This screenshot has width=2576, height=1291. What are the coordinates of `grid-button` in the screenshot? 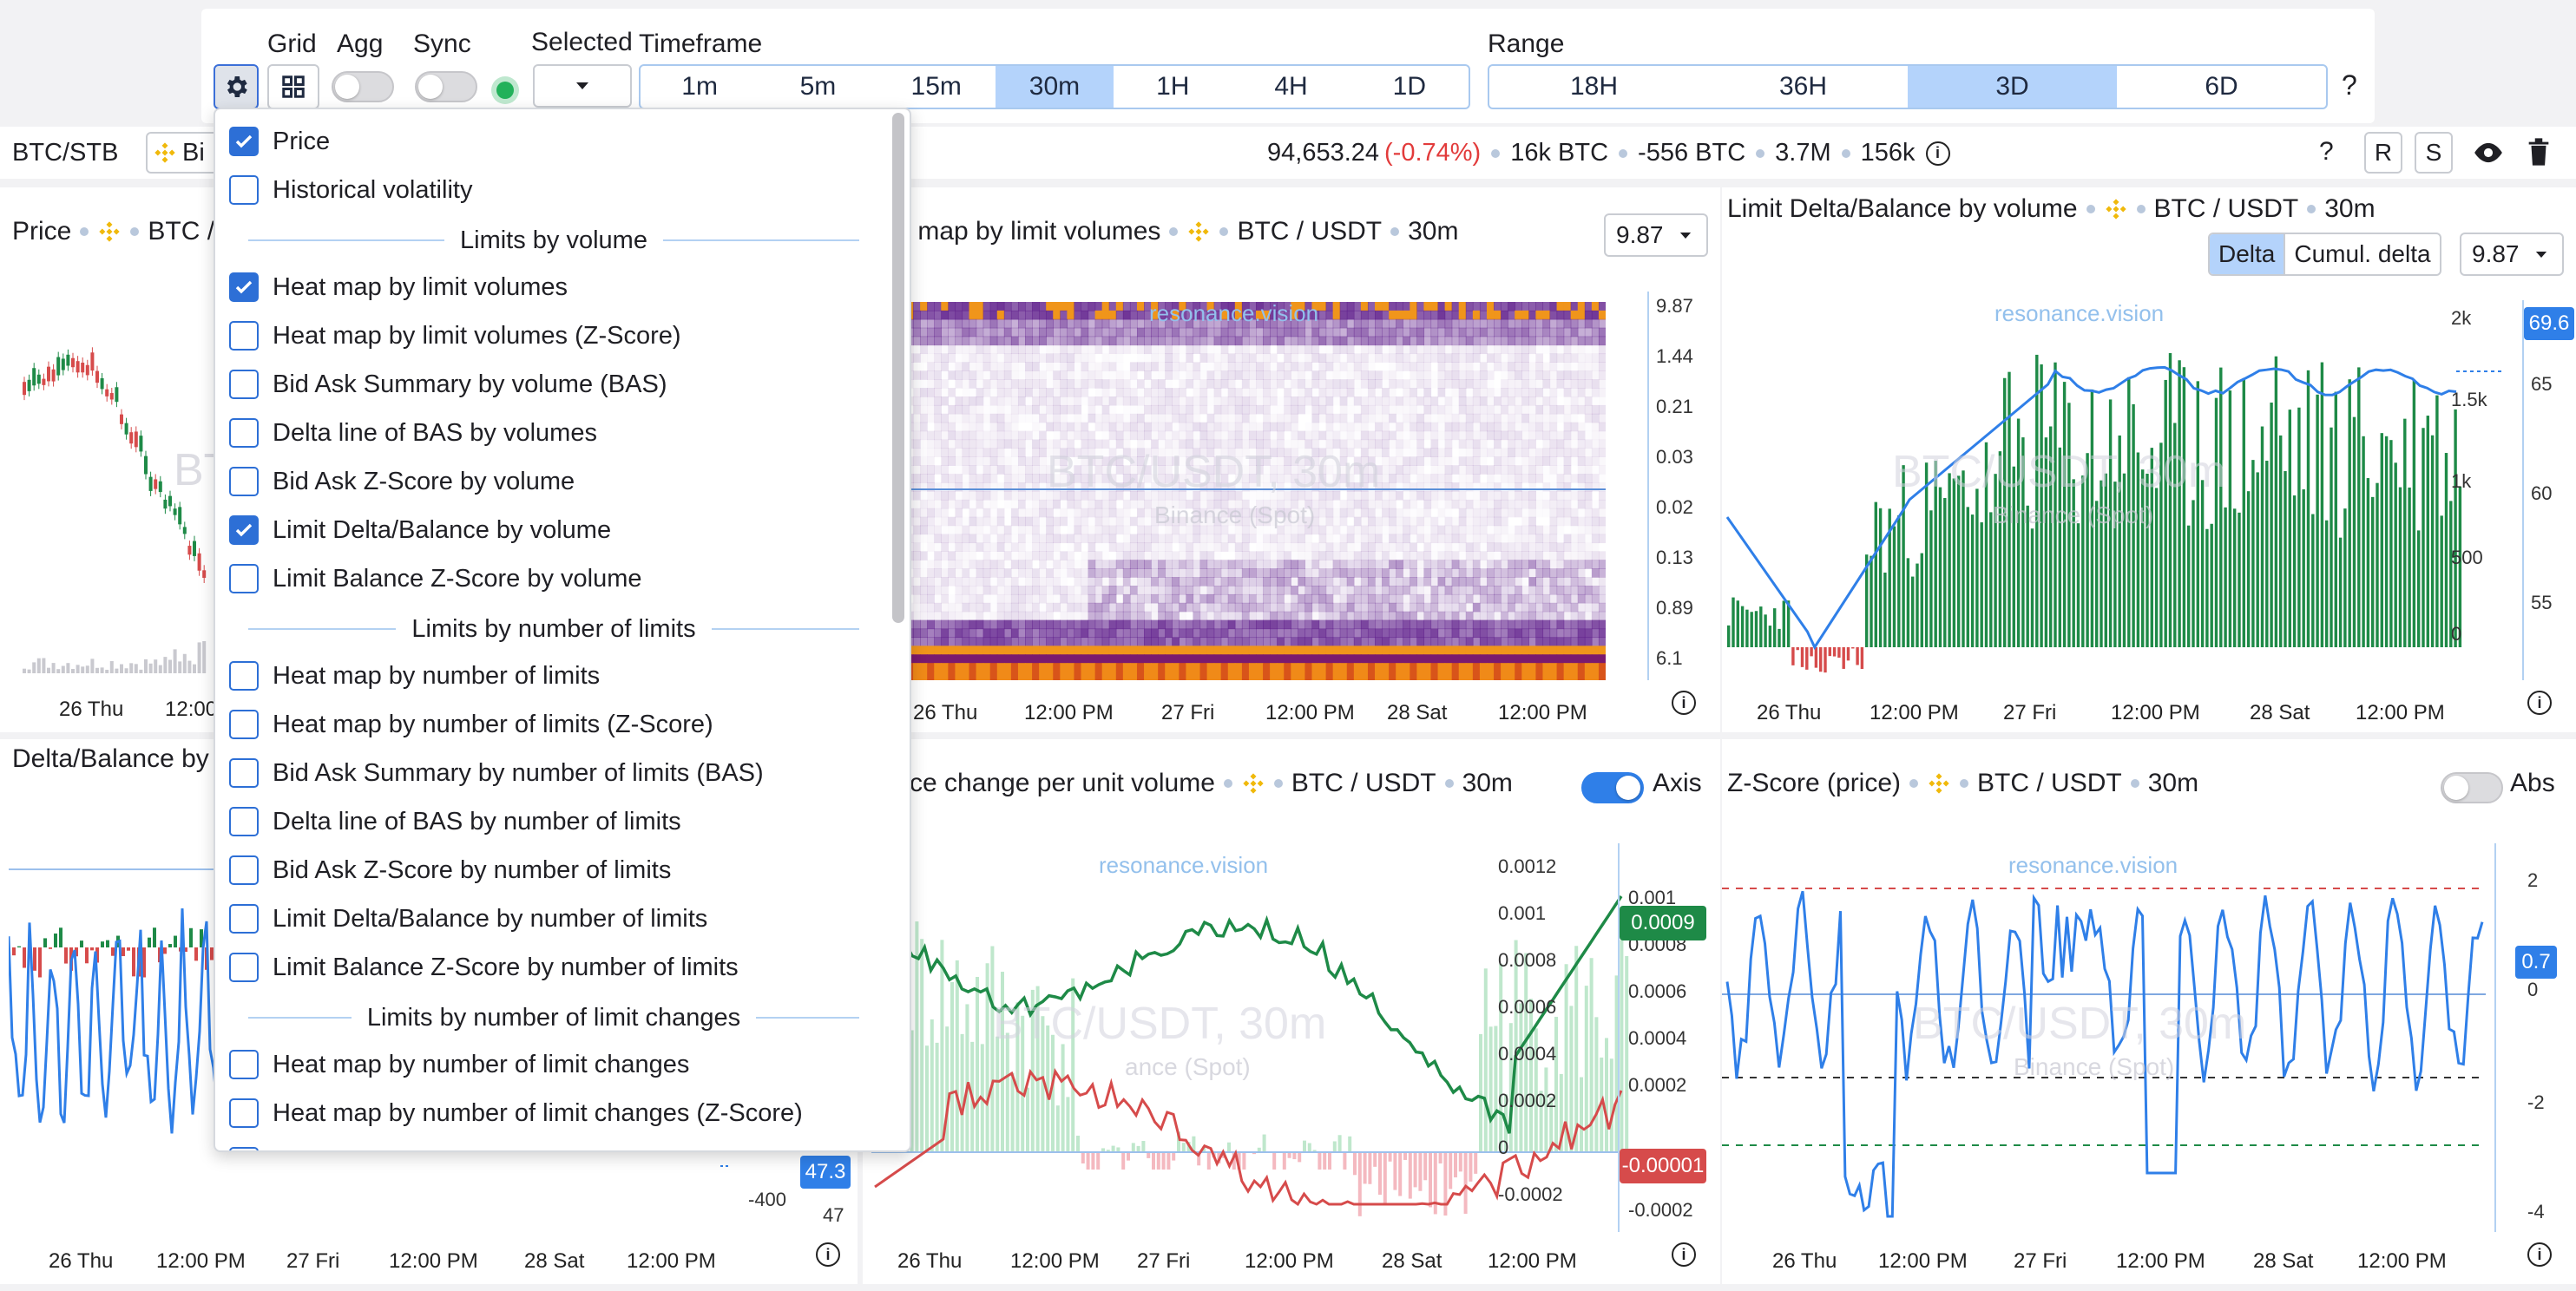 It's located at (293, 86).